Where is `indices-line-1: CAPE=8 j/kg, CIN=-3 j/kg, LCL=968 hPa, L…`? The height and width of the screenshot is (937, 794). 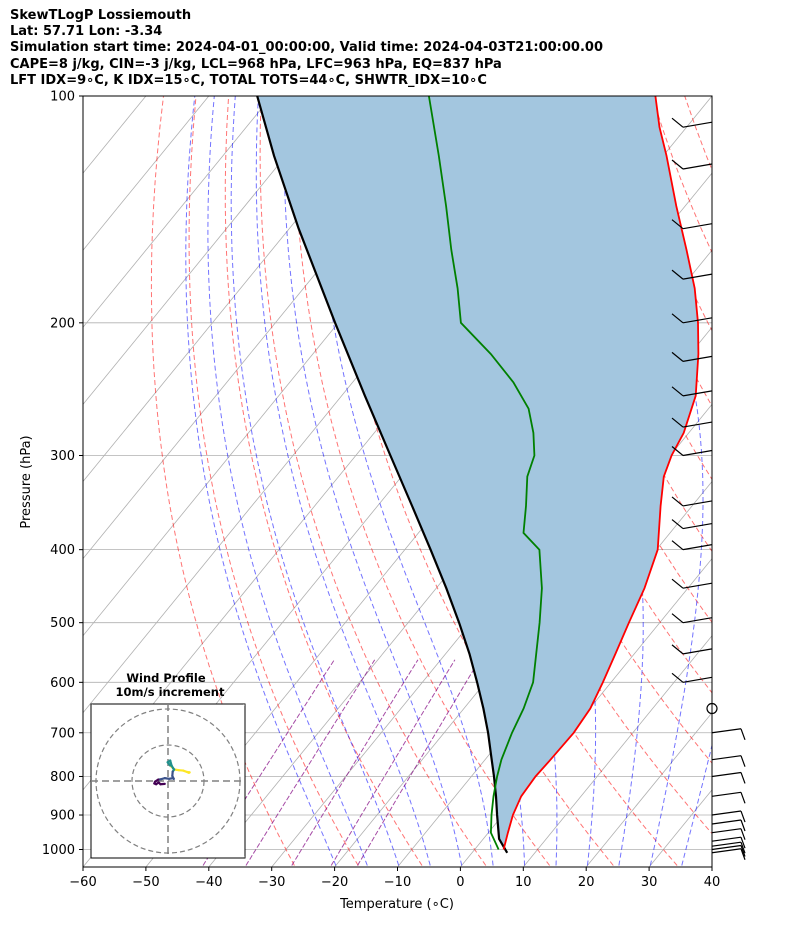 indices-line-1: CAPE=8 j/kg, CIN=-3 j/kg, LCL=968 hPa, L… is located at coordinates (256, 64).